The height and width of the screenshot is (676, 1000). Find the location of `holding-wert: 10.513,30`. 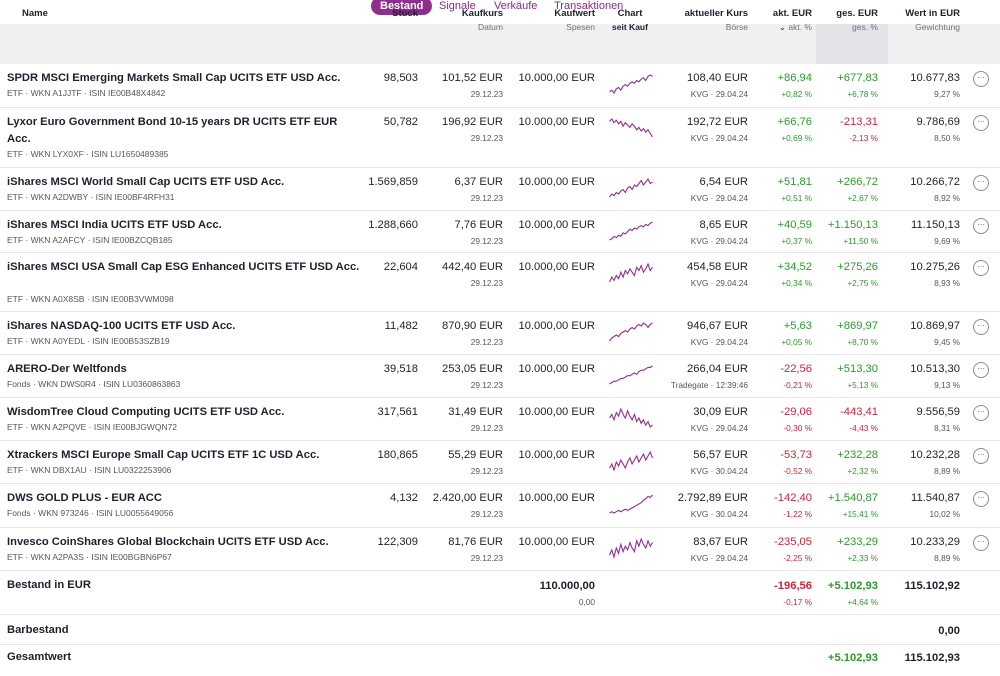

holding-wert: 10.513,30 is located at coordinates (935, 369).